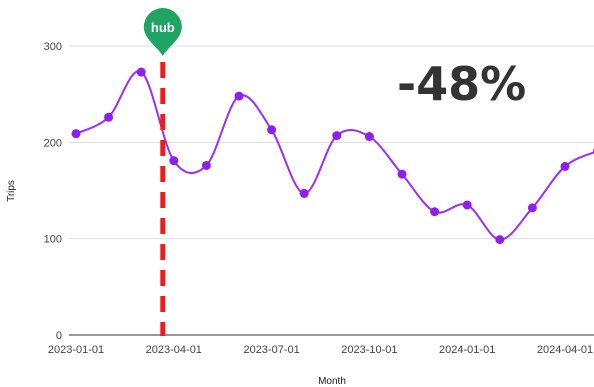 The height and width of the screenshot is (387, 594). What do you see at coordinates (76, 350) in the screenshot?
I see `x-tick-label: 2023-01-01` at bounding box center [76, 350].